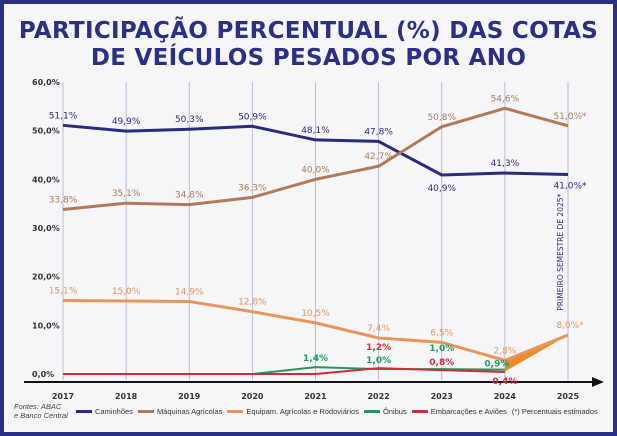 The image size is (617, 436). Describe the element at coordinates (505, 164) in the screenshot. I see `data-label: 41,3%` at that location.